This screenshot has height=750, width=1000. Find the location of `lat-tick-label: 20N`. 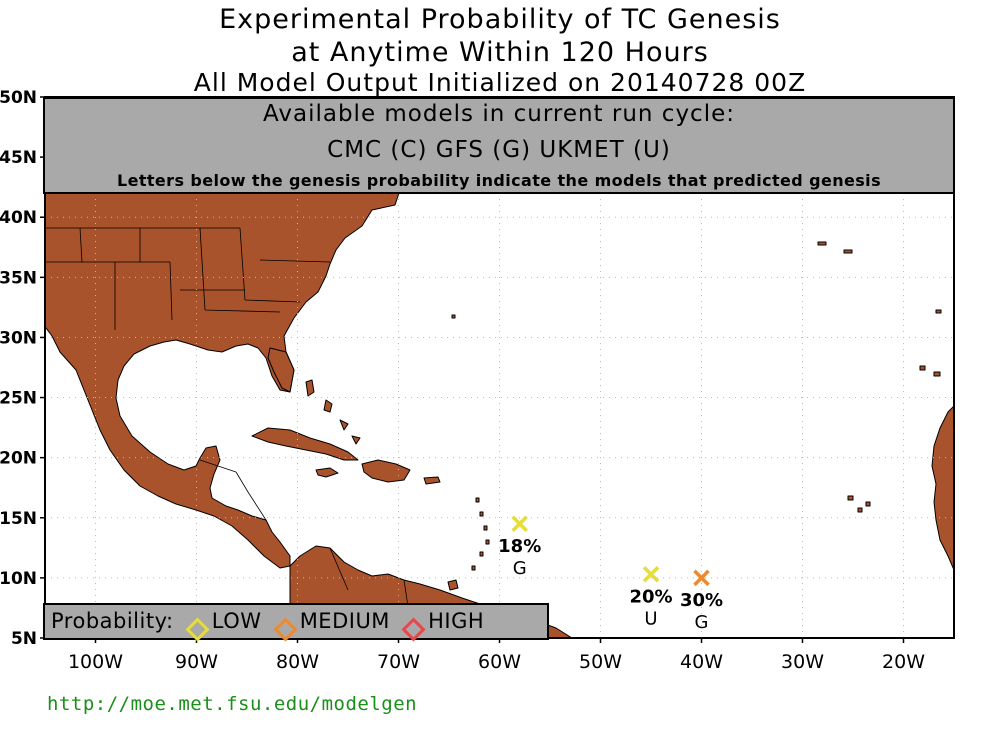

lat-tick-label: 20N is located at coordinates (18, 459).